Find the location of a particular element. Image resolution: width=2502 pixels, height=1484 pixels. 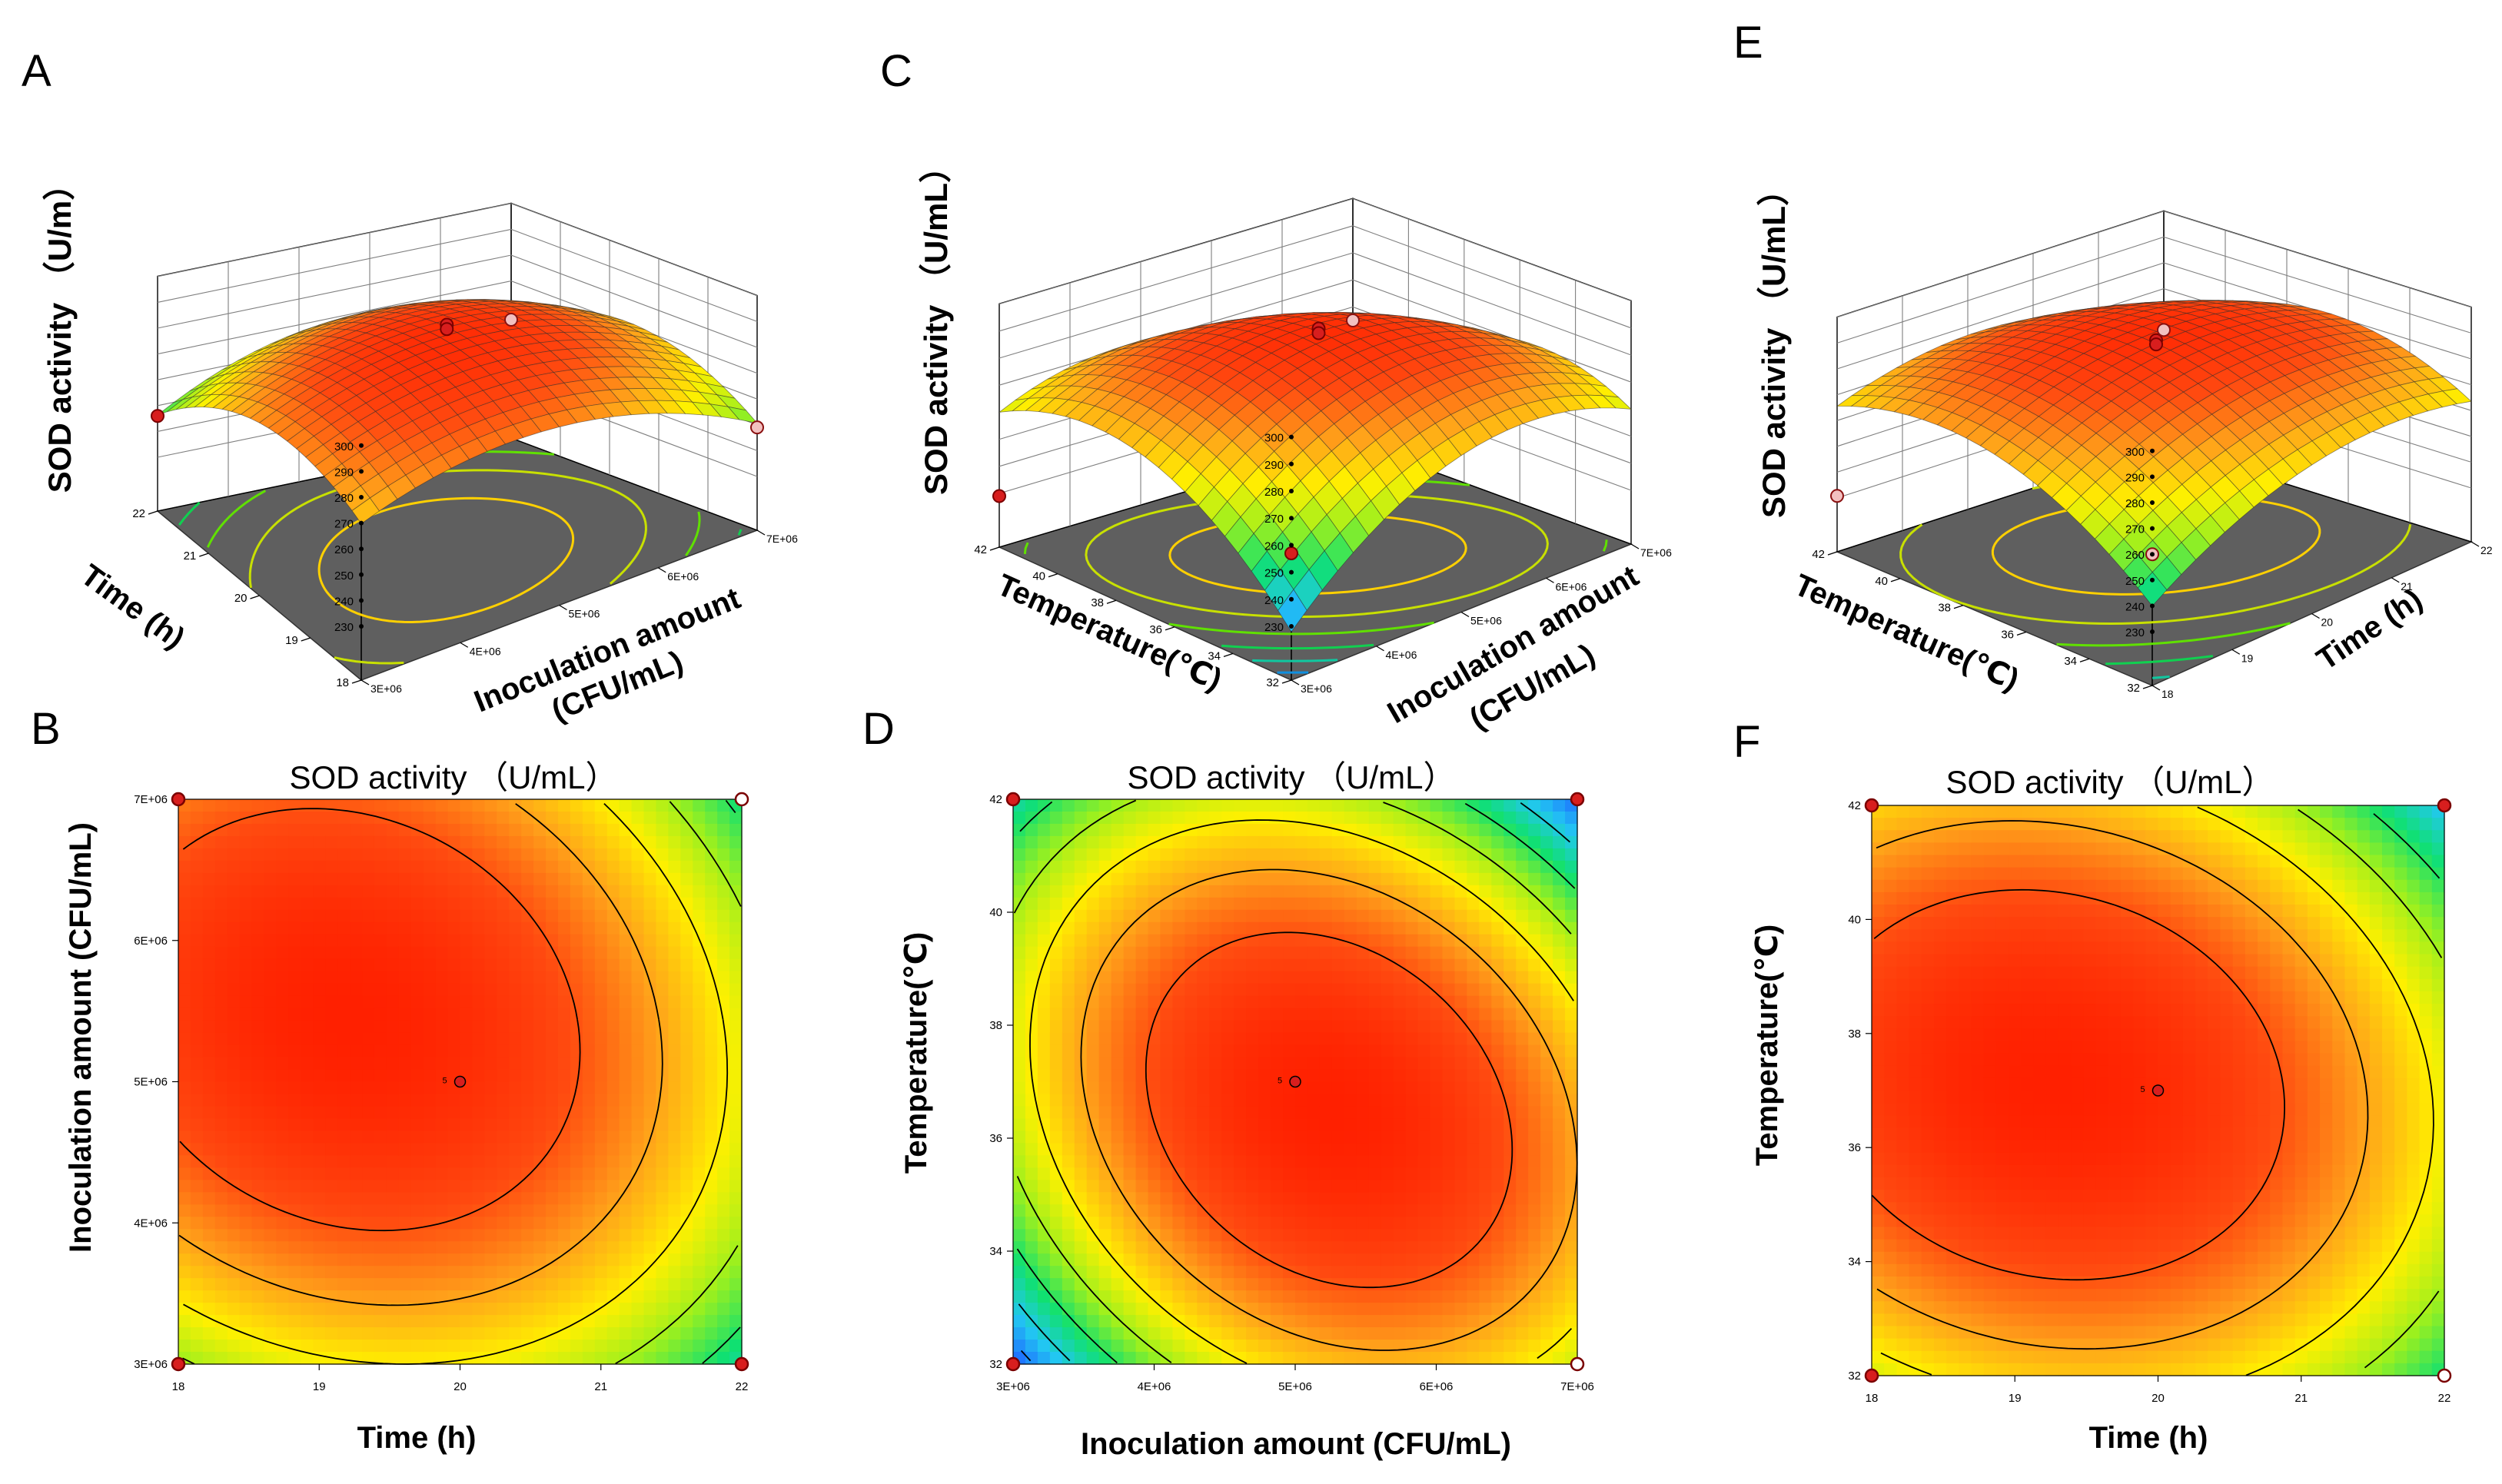

center-point is located at coordinates (460, 1081).